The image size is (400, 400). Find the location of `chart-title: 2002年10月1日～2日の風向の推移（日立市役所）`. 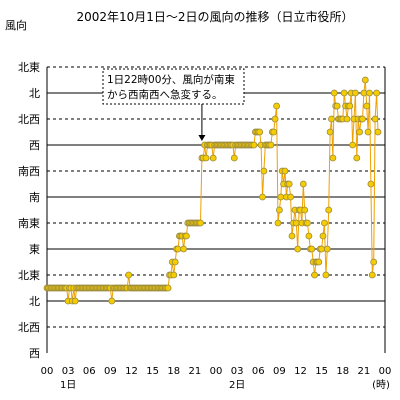

chart-title: 2002年10月1日～2日の風向の推移（日立市役所） is located at coordinates (214, 16).